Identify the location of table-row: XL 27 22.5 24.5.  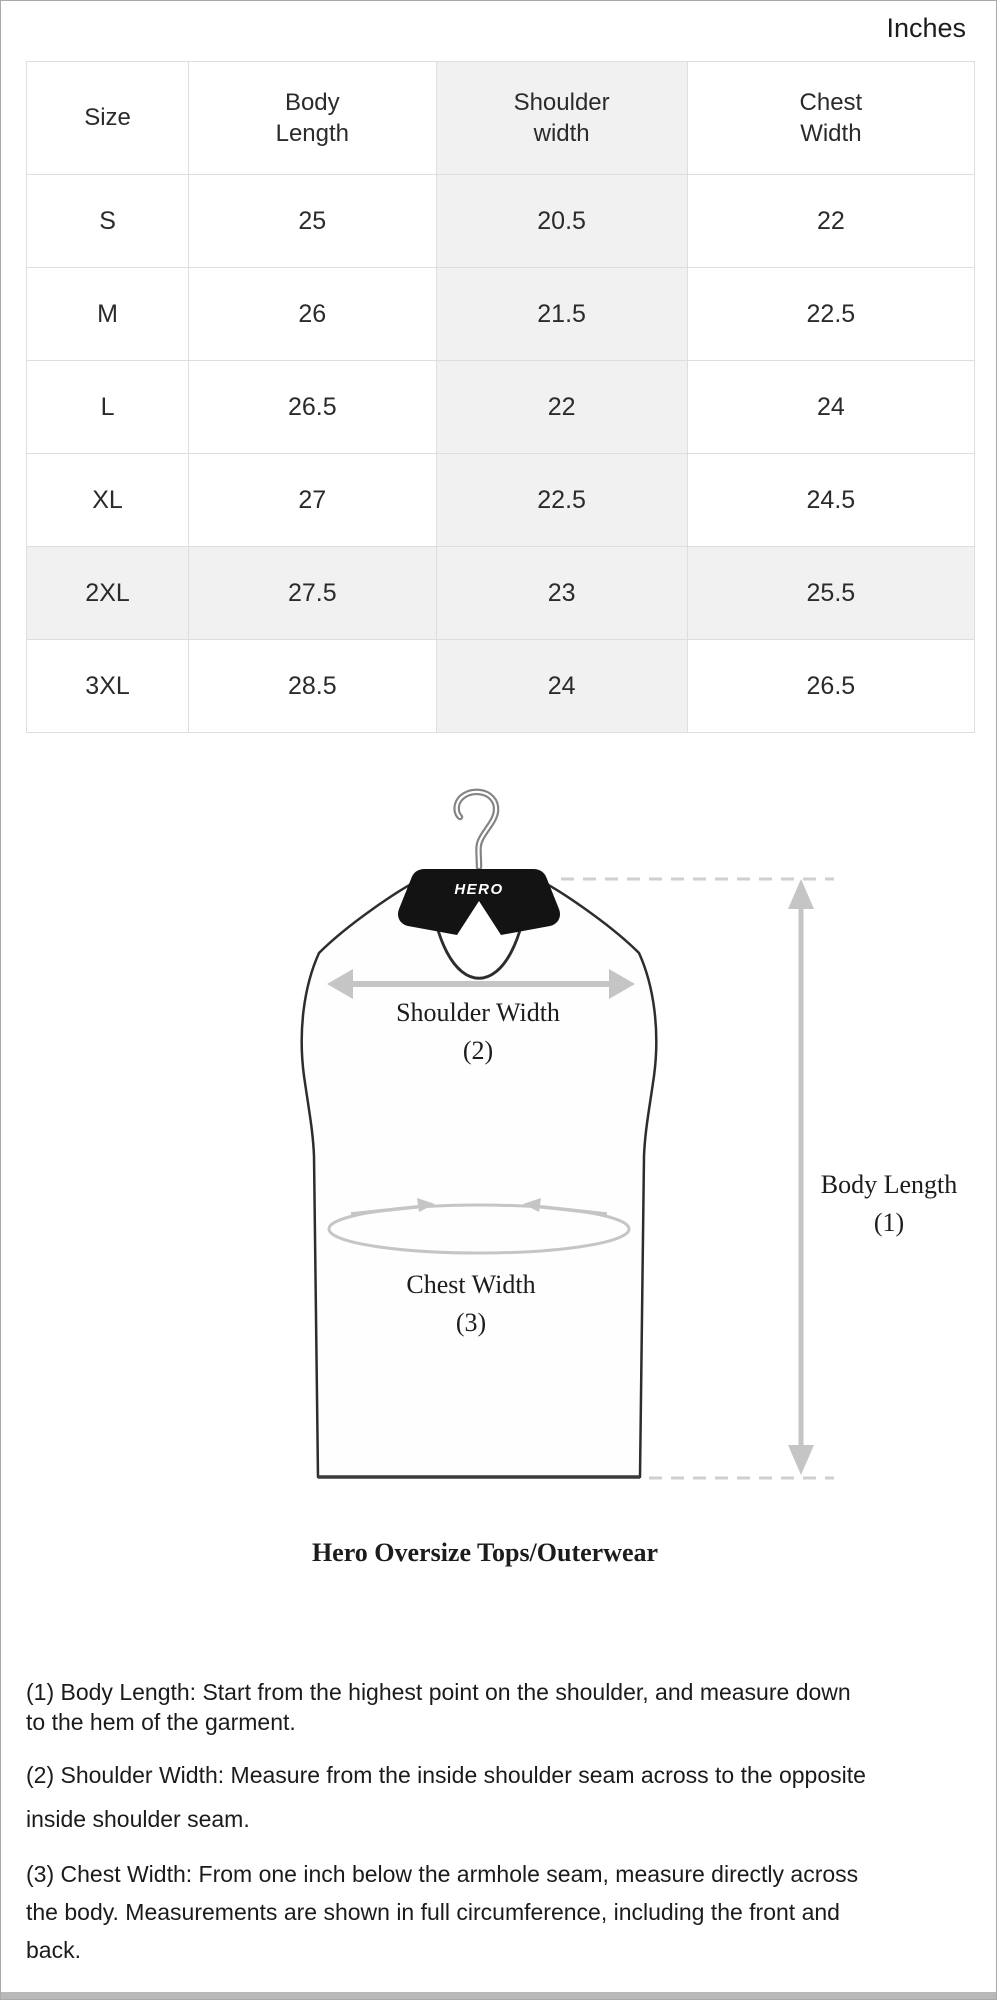
(500, 500).